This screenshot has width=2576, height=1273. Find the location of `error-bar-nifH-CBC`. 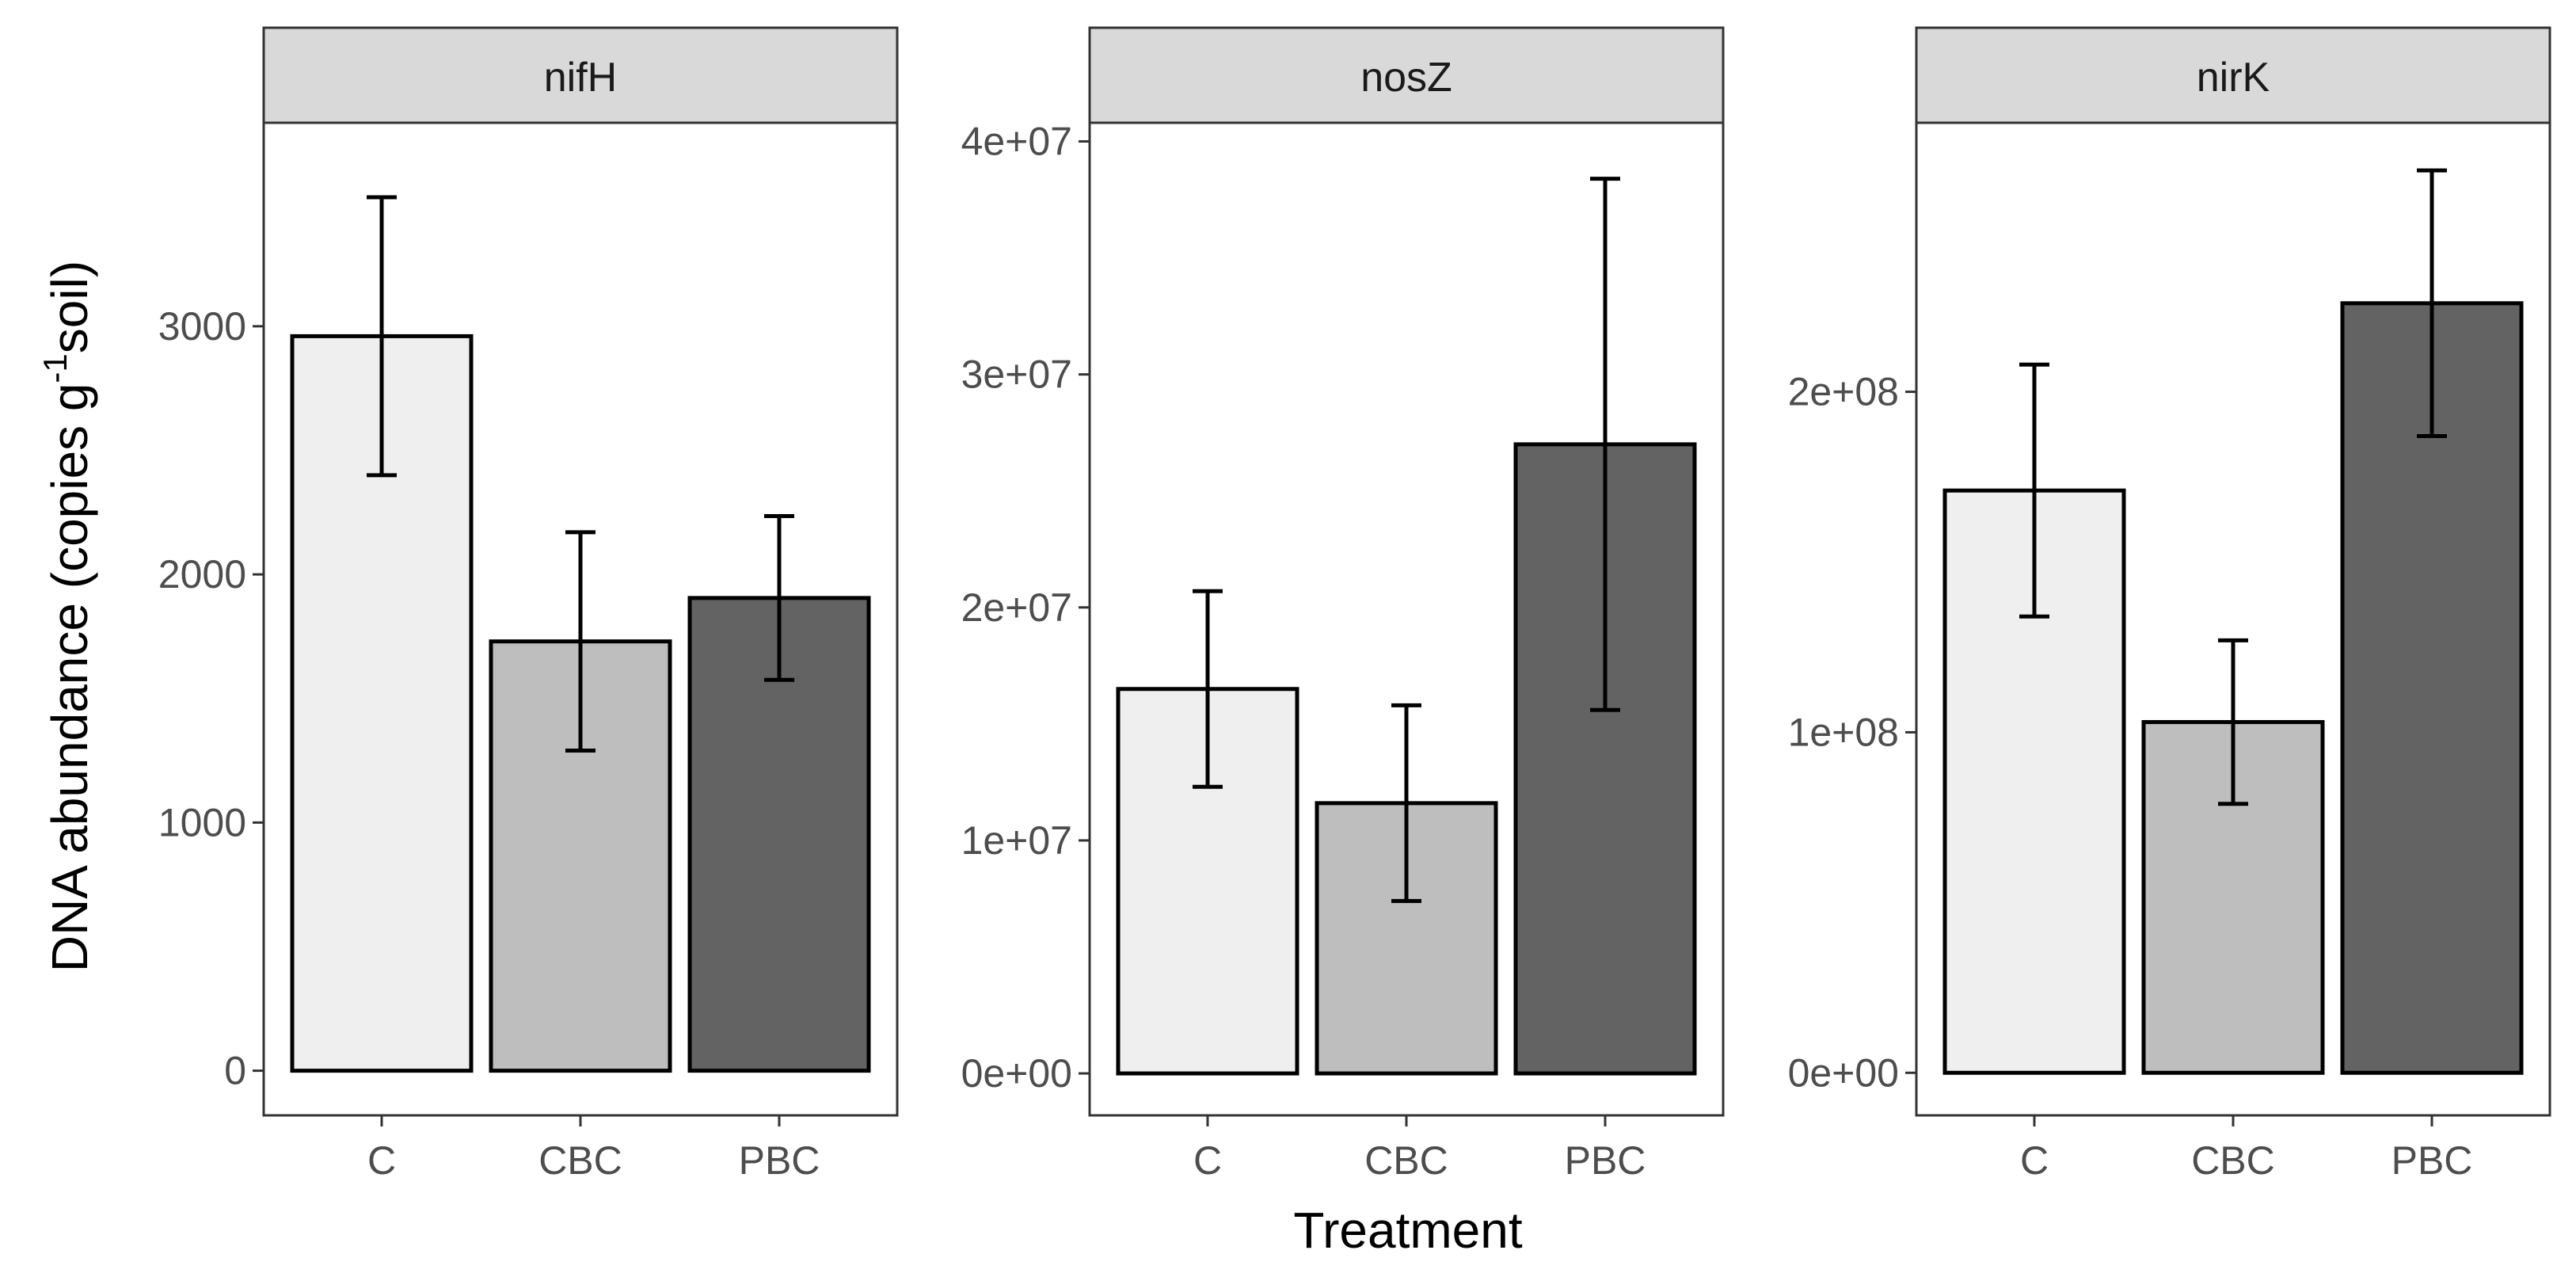

error-bar-nifH-CBC is located at coordinates (580, 641).